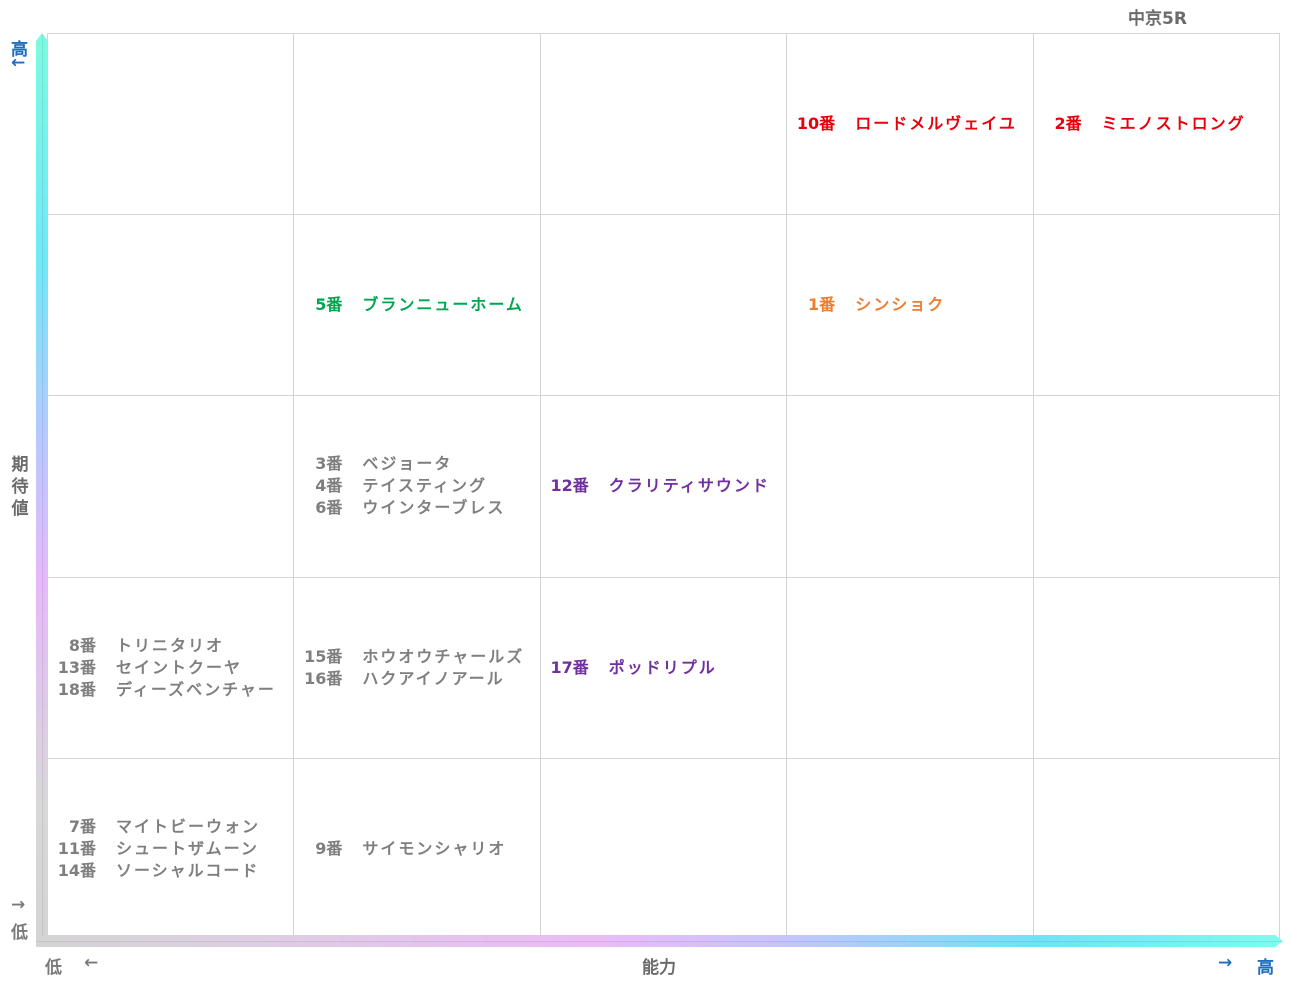  What do you see at coordinates (424, 486) in the screenshot?
I see `horse-name: テイスティング` at bounding box center [424, 486].